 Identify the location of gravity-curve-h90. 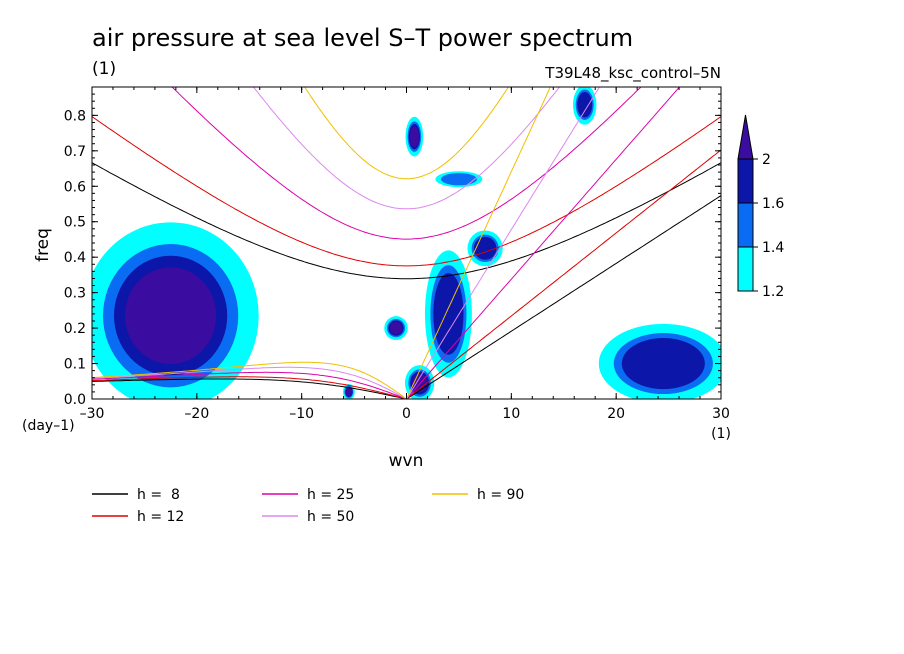
(406, 133).